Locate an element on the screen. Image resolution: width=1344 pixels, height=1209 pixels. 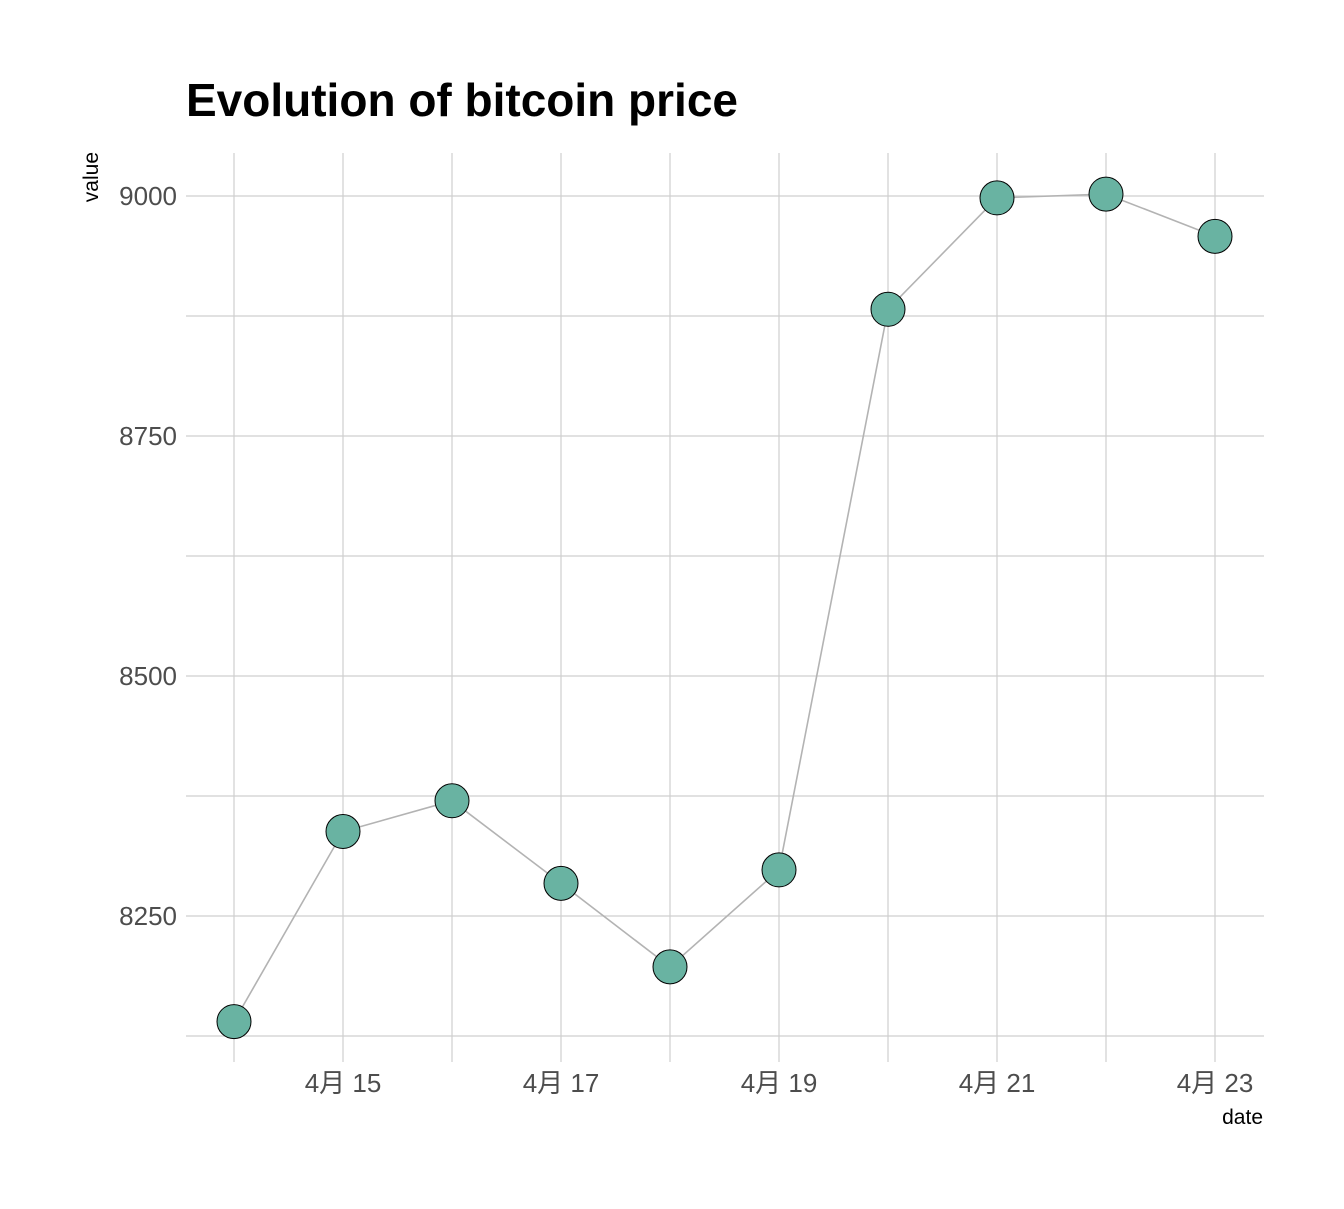
y-axis-title: value is located at coordinates (91, 177).